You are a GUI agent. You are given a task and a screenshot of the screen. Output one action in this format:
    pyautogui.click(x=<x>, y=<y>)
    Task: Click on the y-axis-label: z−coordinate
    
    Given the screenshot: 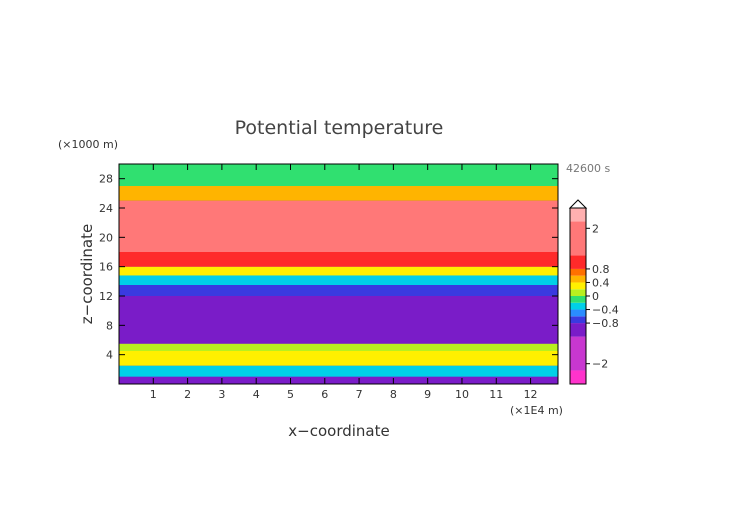 What is the action you would take?
    pyautogui.click(x=87, y=274)
    